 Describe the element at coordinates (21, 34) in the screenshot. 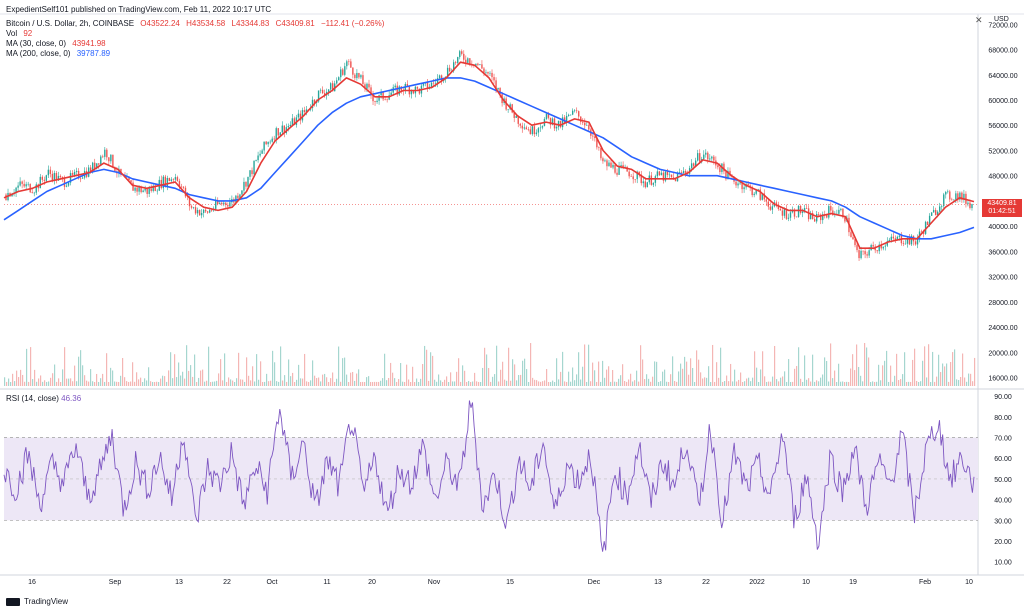

I see `volume-legend: Vol 92` at that location.